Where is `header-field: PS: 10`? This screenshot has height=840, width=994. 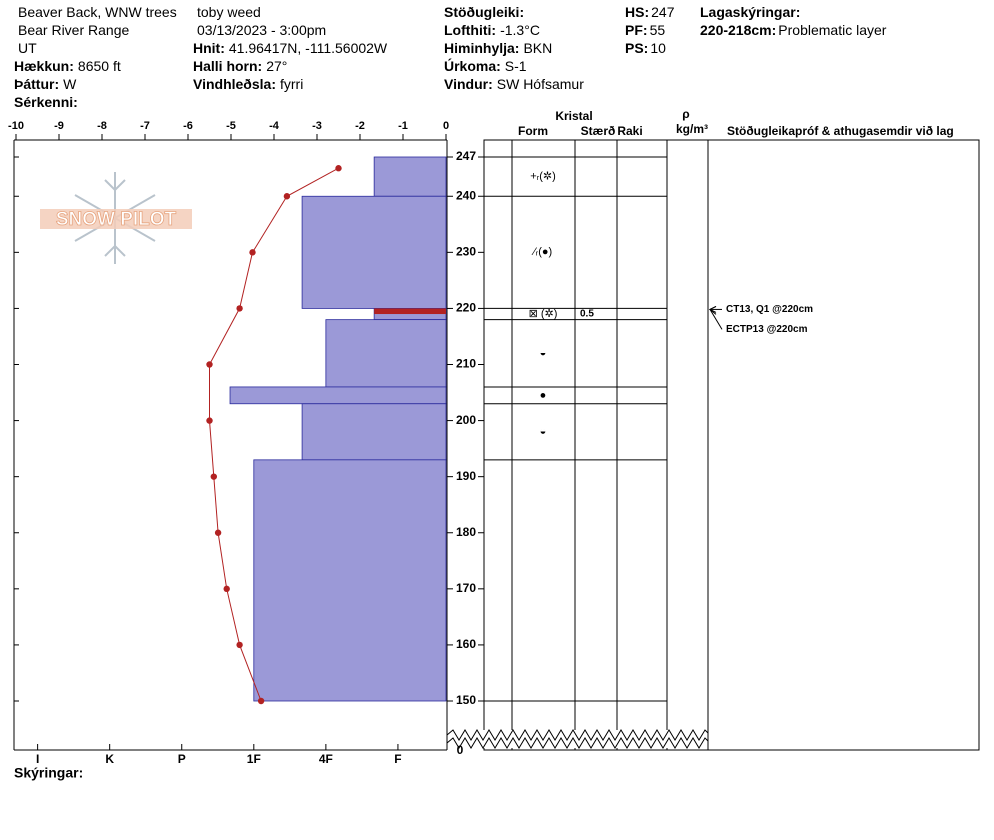 header-field: PS: 10 is located at coordinates (645, 48).